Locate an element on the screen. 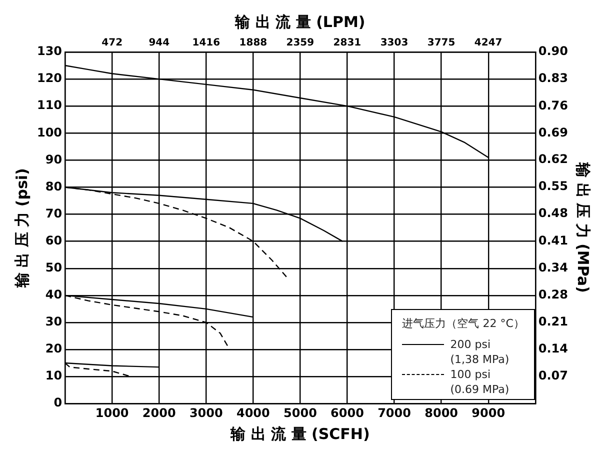 The height and width of the screenshot is (458, 605). y2-axis-title: 输 出 压 力 (MPa) is located at coordinates (583, 227).